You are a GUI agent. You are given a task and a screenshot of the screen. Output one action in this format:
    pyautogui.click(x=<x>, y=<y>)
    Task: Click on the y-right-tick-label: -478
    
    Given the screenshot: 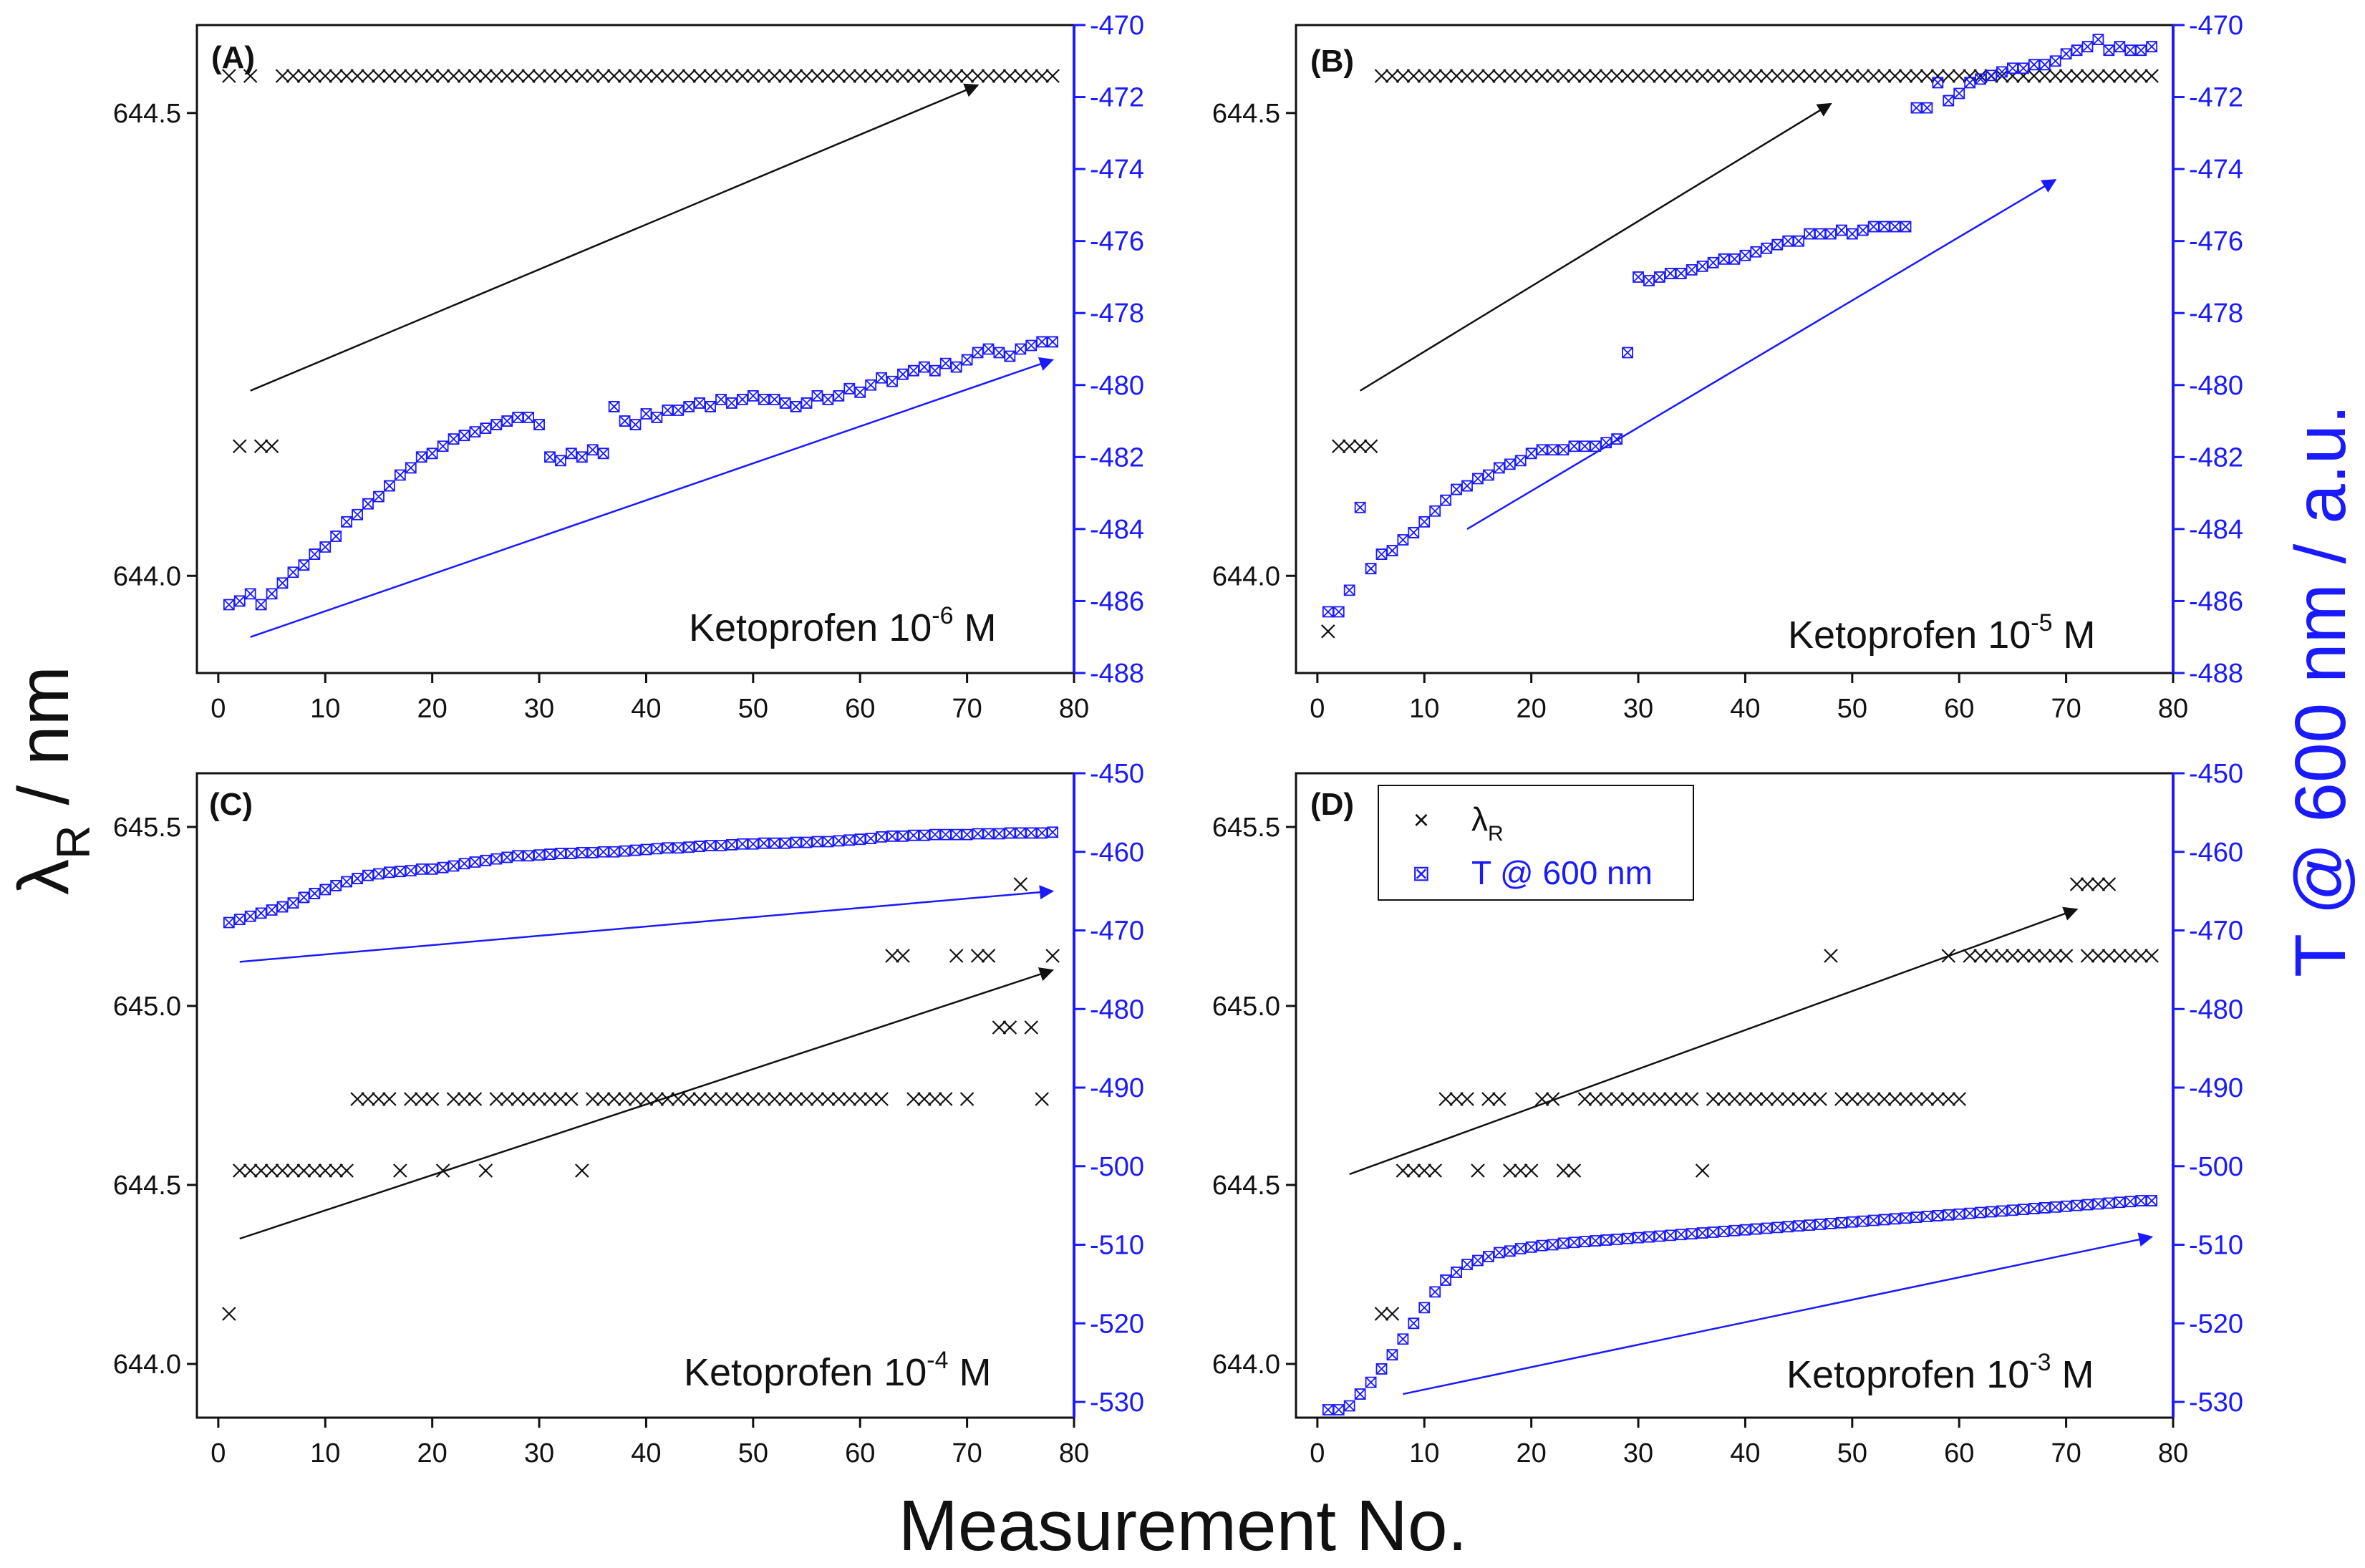 What is the action you would take?
    pyautogui.click(x=1117, y=314)
    